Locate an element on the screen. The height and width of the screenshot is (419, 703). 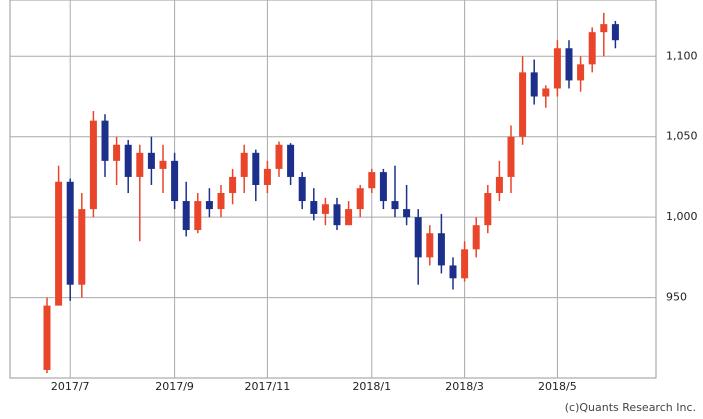
x-tick-label: 2018/5 is located at coordinates (557, 386).